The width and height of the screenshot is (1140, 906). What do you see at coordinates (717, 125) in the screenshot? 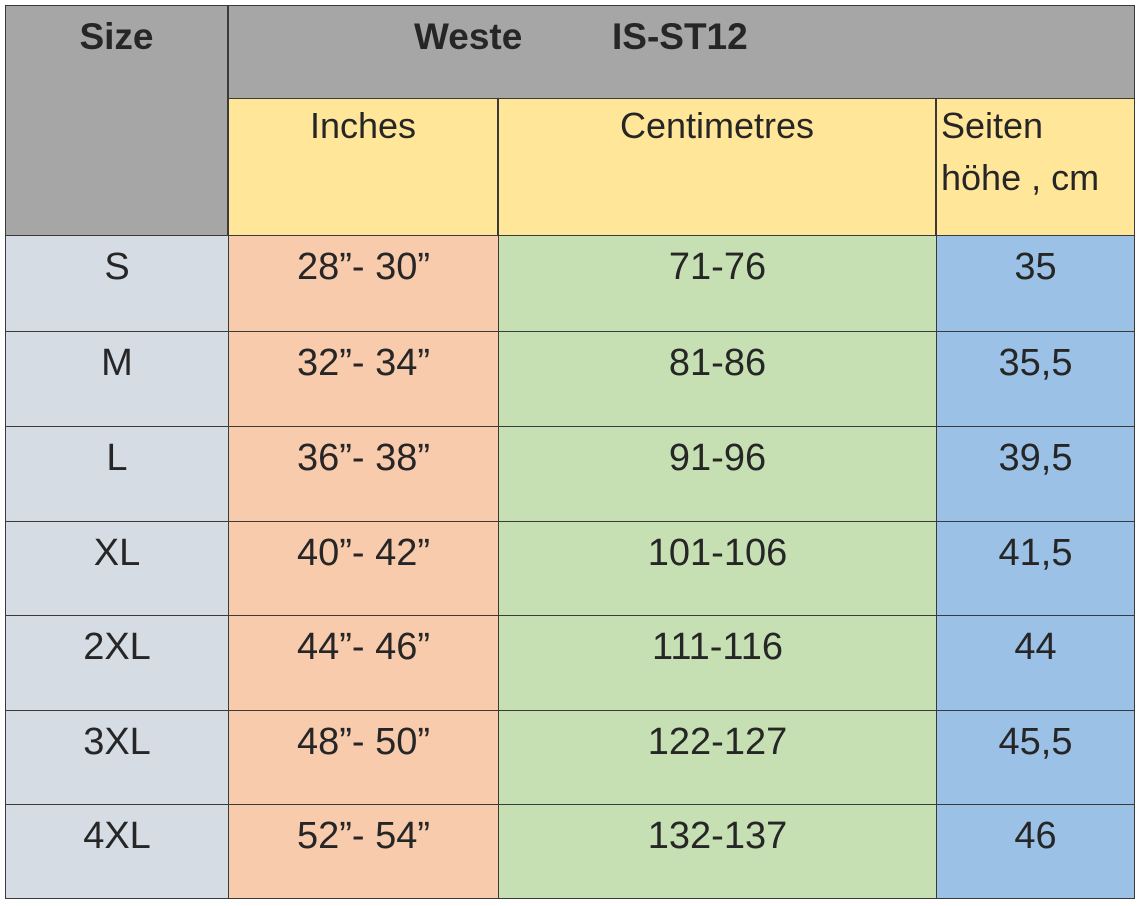
I see `column-header-text: Centimetres` at bounding box center [717, 125].